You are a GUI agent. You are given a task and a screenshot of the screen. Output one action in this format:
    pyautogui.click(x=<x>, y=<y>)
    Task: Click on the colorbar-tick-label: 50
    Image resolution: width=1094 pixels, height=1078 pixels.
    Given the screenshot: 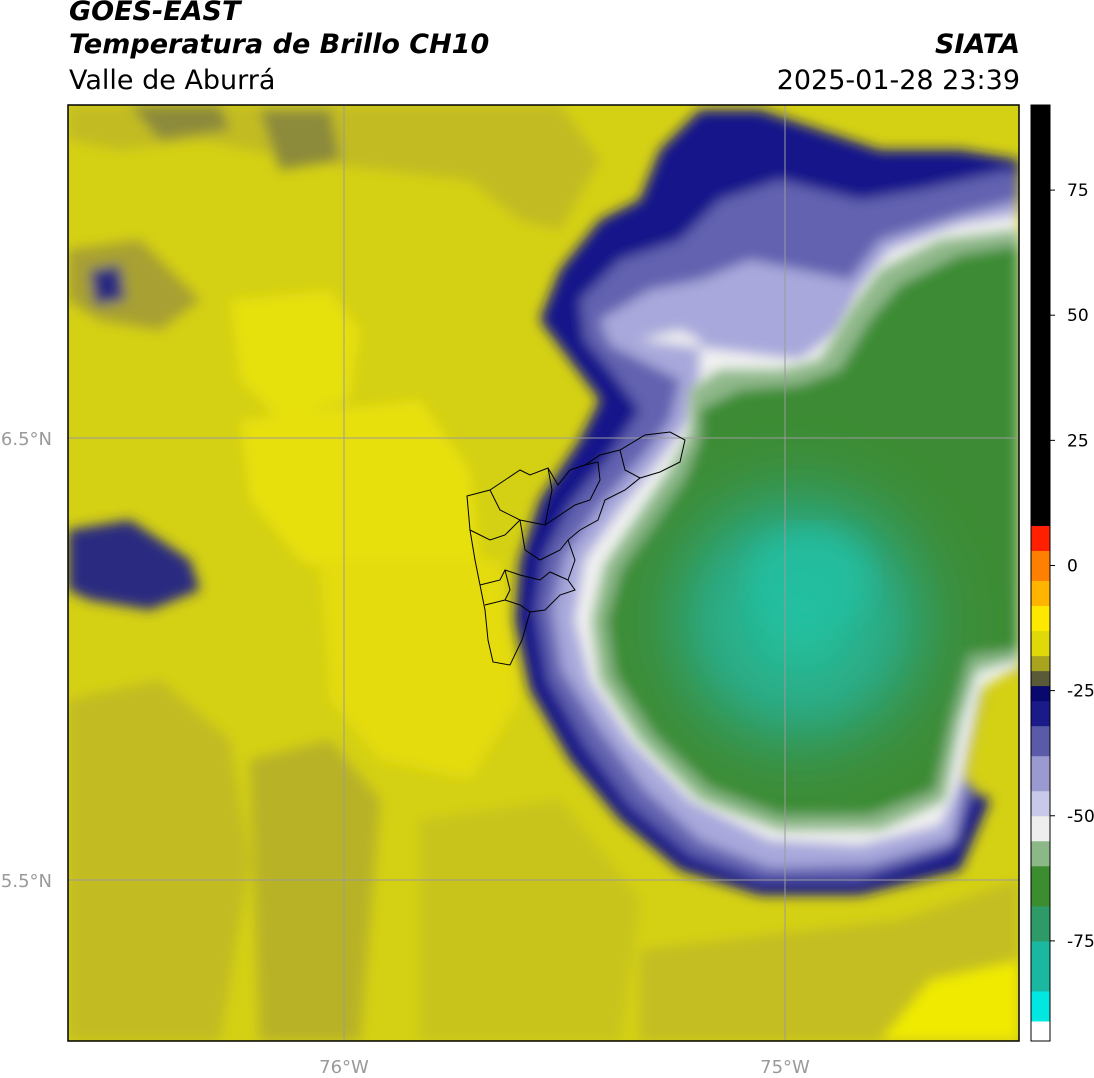 What is the action you would take?
    pyautogui.click(x=1078, y=316)
    